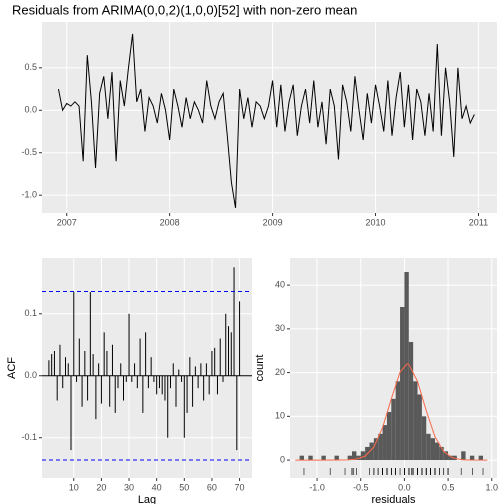  What do you see at coordinates (212, 487) in the screenshot?
I see `x-tick-label: 60` at bounding box center [212, 487].